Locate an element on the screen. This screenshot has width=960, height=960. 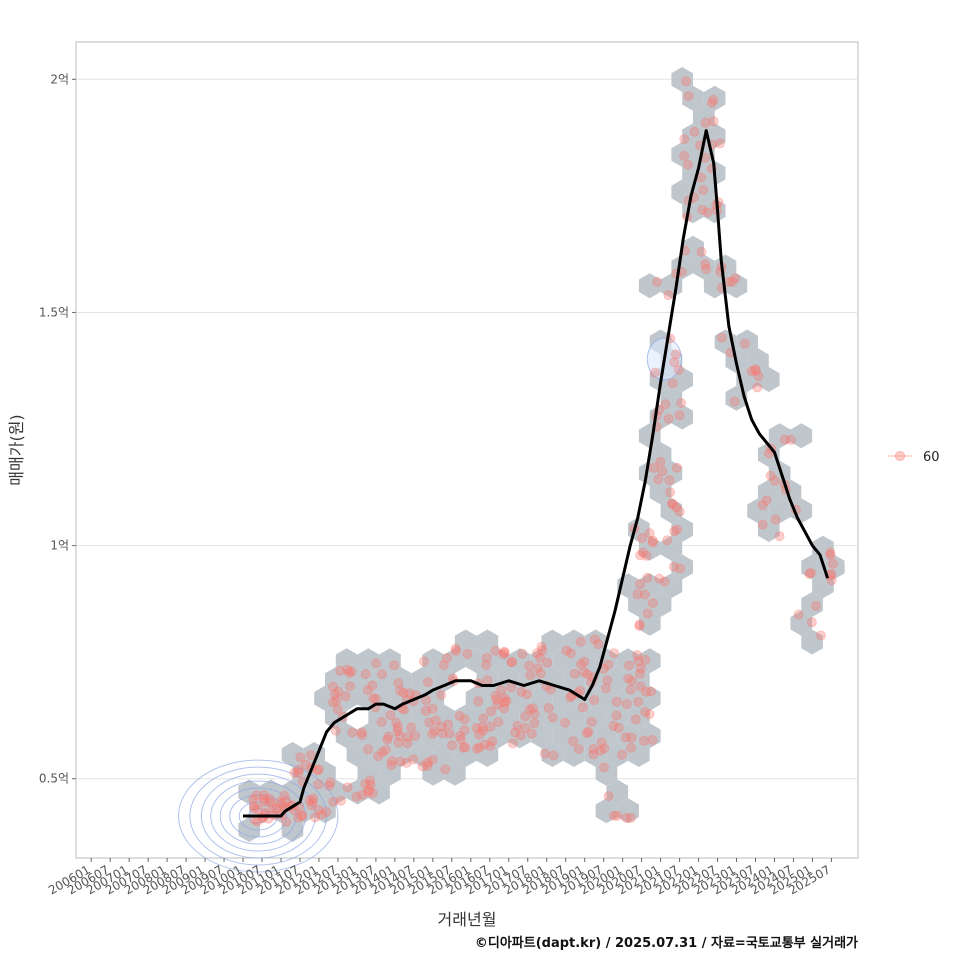
y-axis-title: 매매가(원) is located at coordinates (16, 449).